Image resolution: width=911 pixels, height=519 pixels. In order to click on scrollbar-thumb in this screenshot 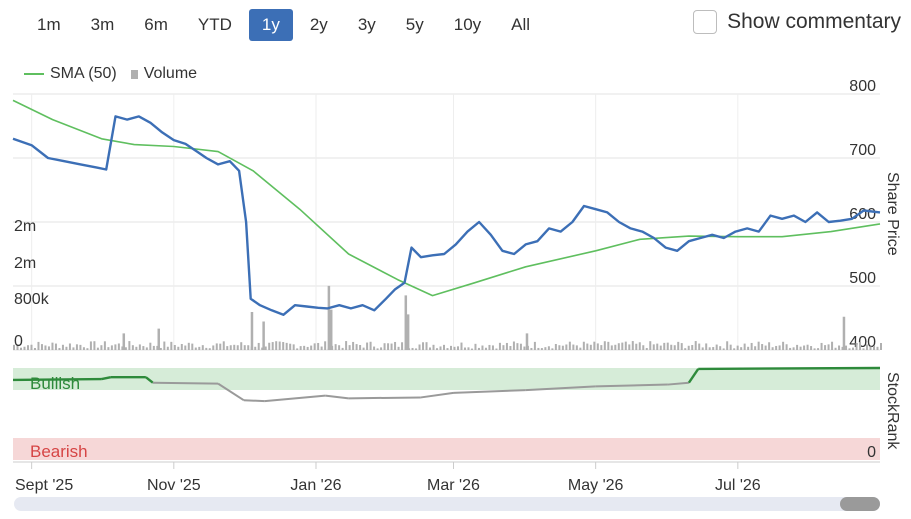, I will do `click(860, 504)`.